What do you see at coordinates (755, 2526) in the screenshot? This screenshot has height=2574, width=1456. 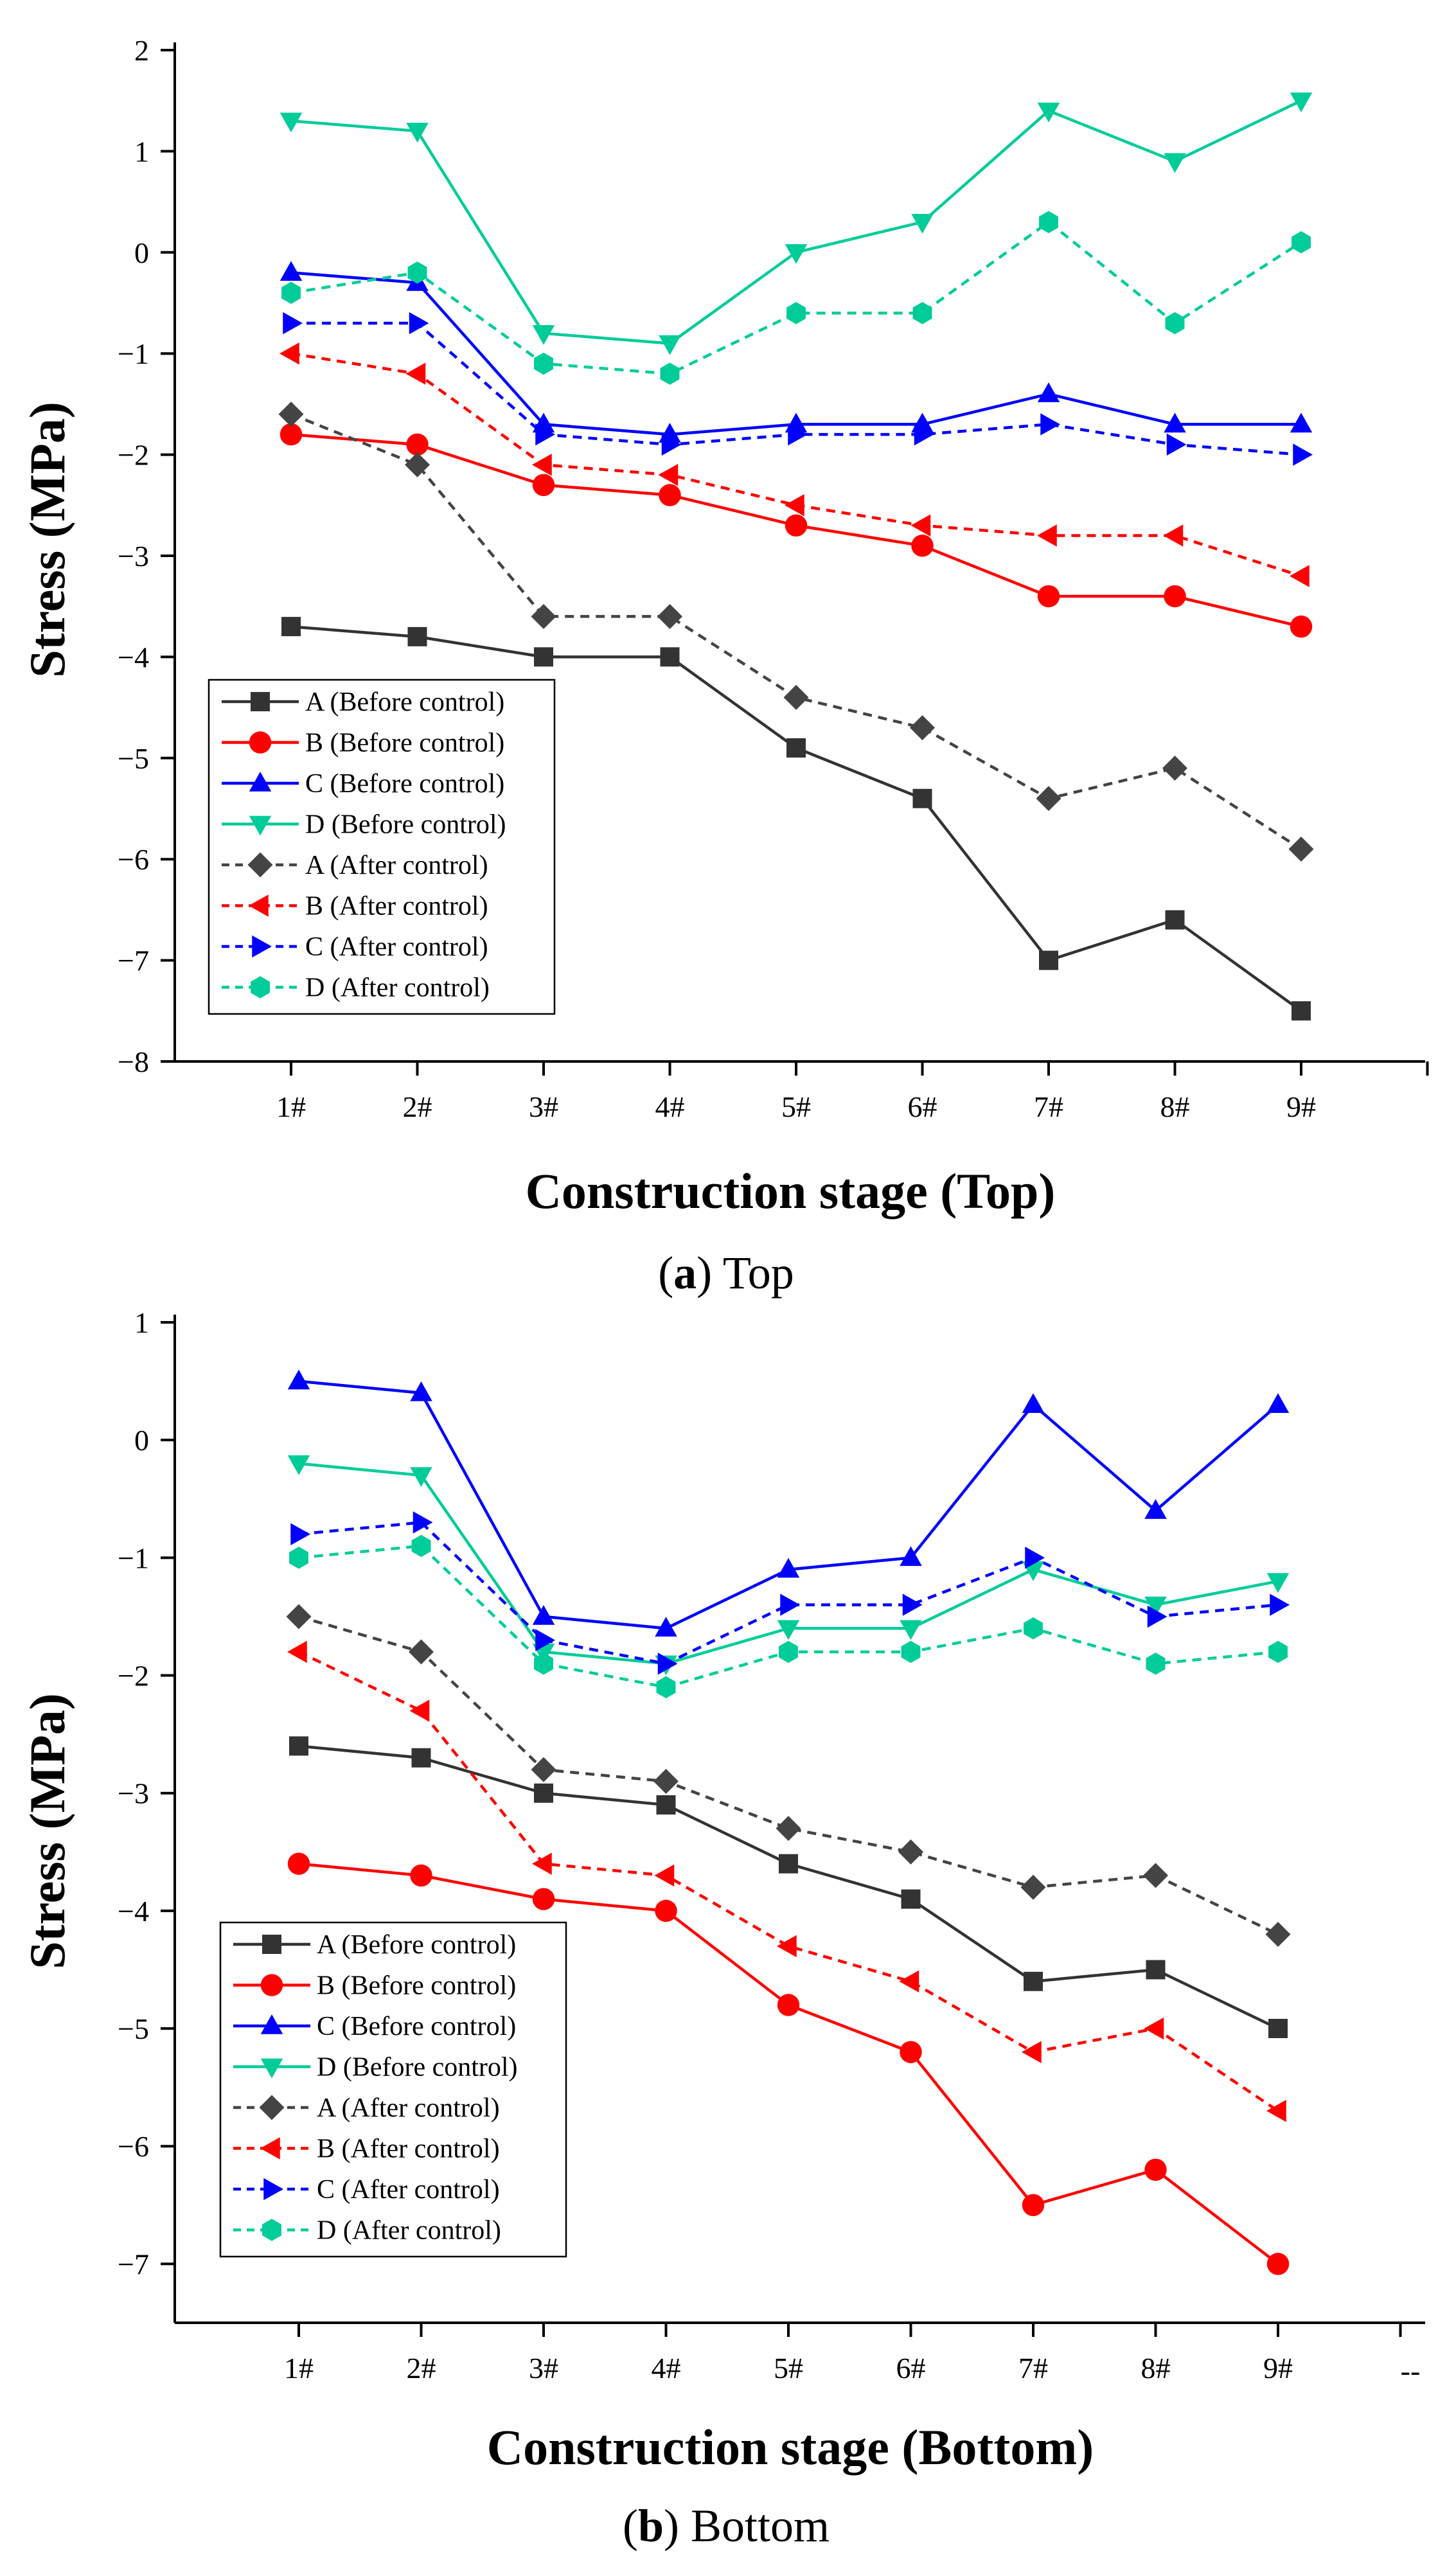 I see `caption-text-bottom: Bottom` at bounding box center [755, 2526].